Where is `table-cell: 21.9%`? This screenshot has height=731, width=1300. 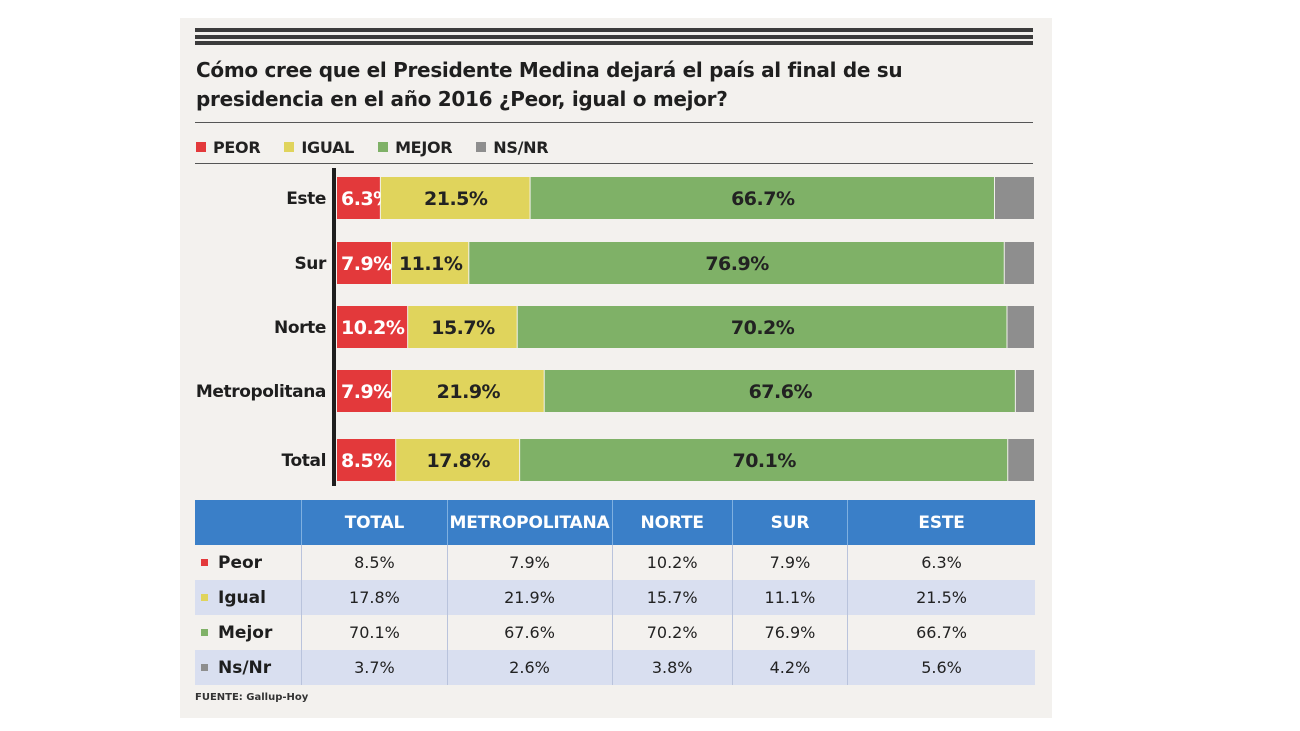 table-cell: 21.9% is located at coordinates (529, 597).